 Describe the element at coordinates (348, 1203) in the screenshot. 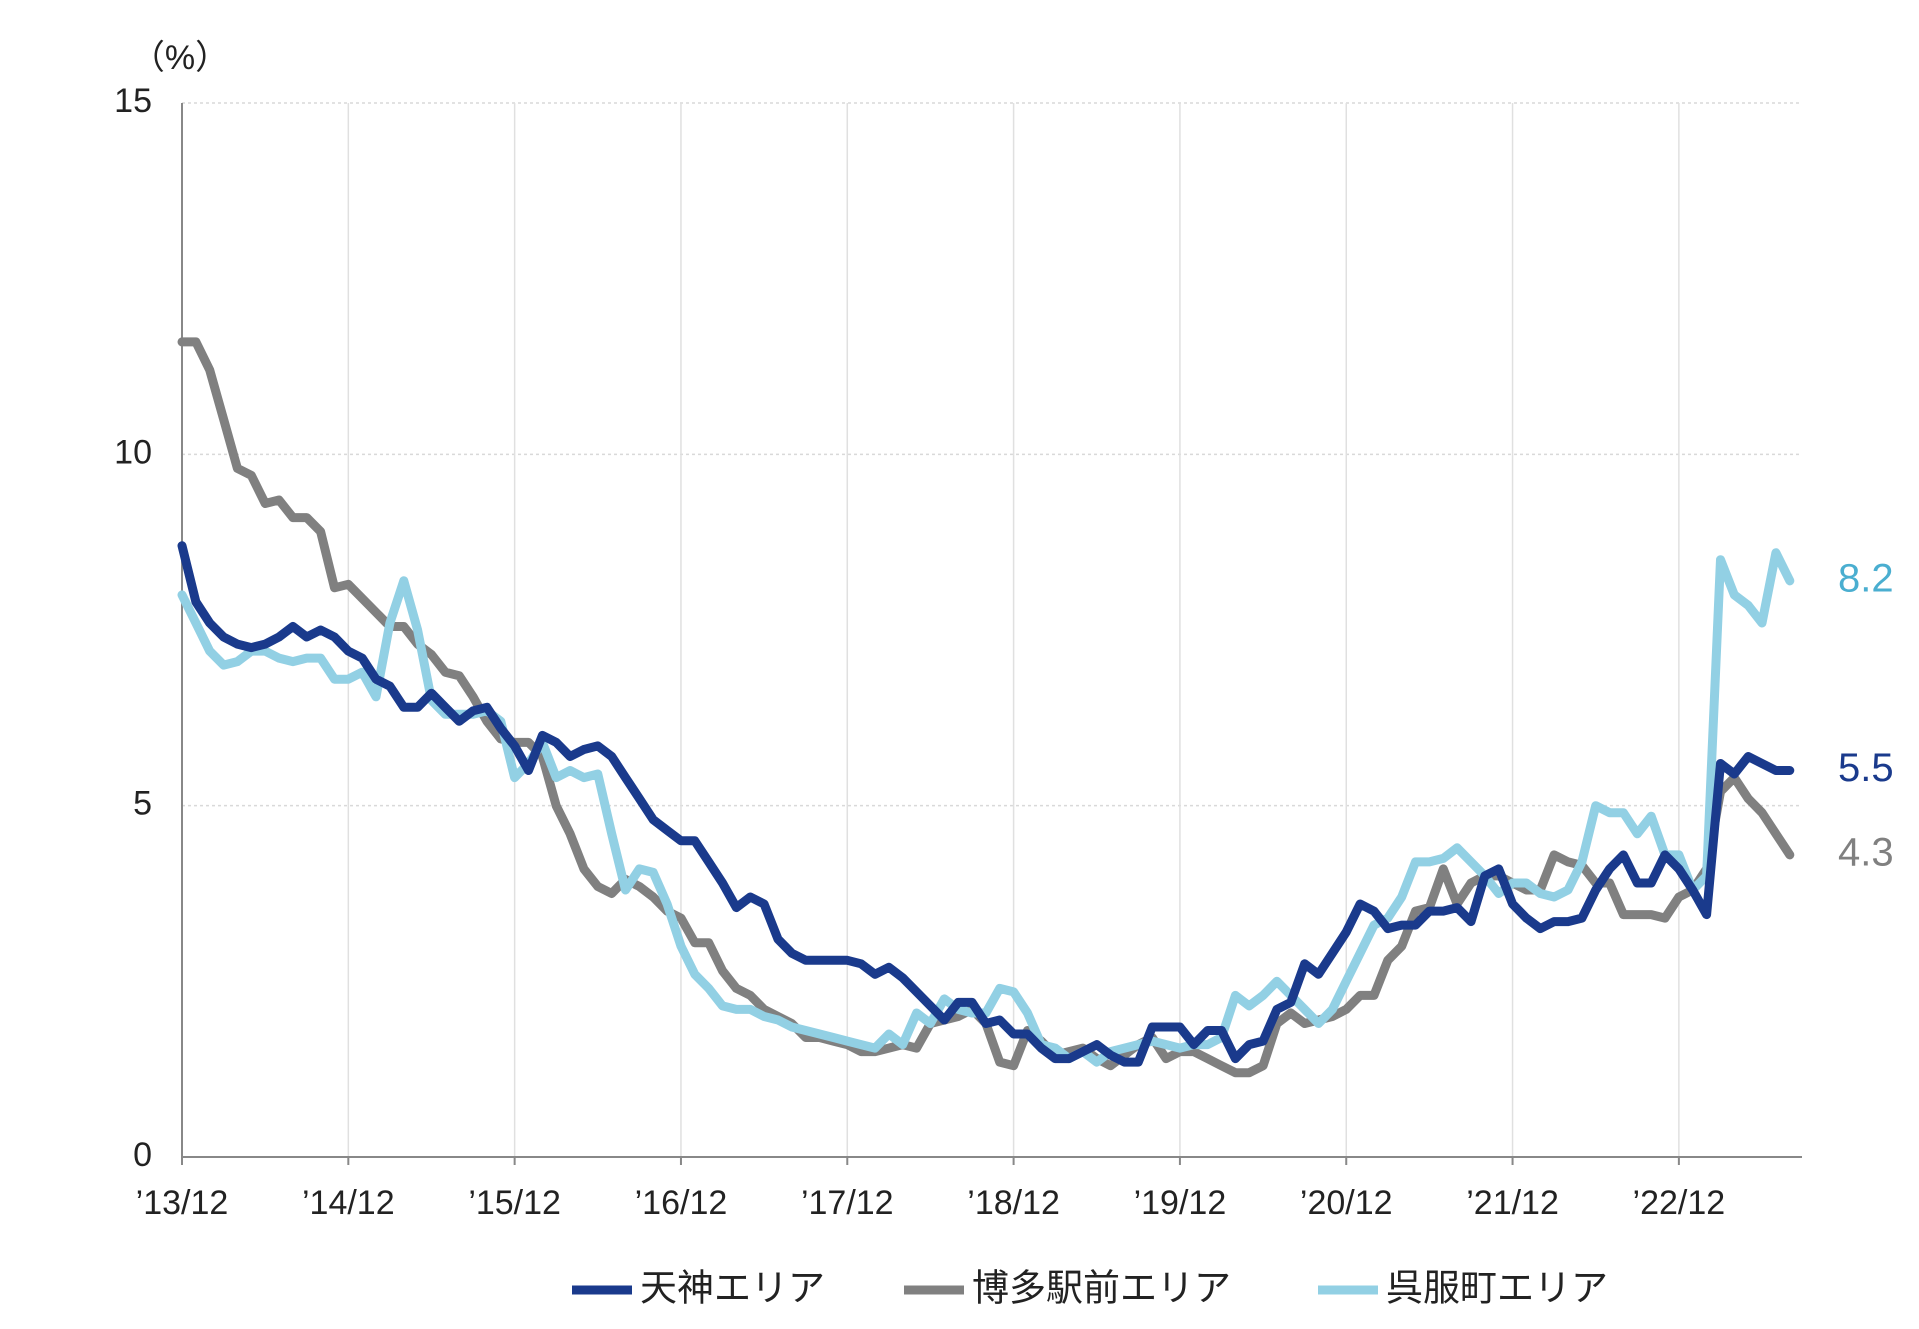

I see `x-tick-label: ’14/12` at that location.